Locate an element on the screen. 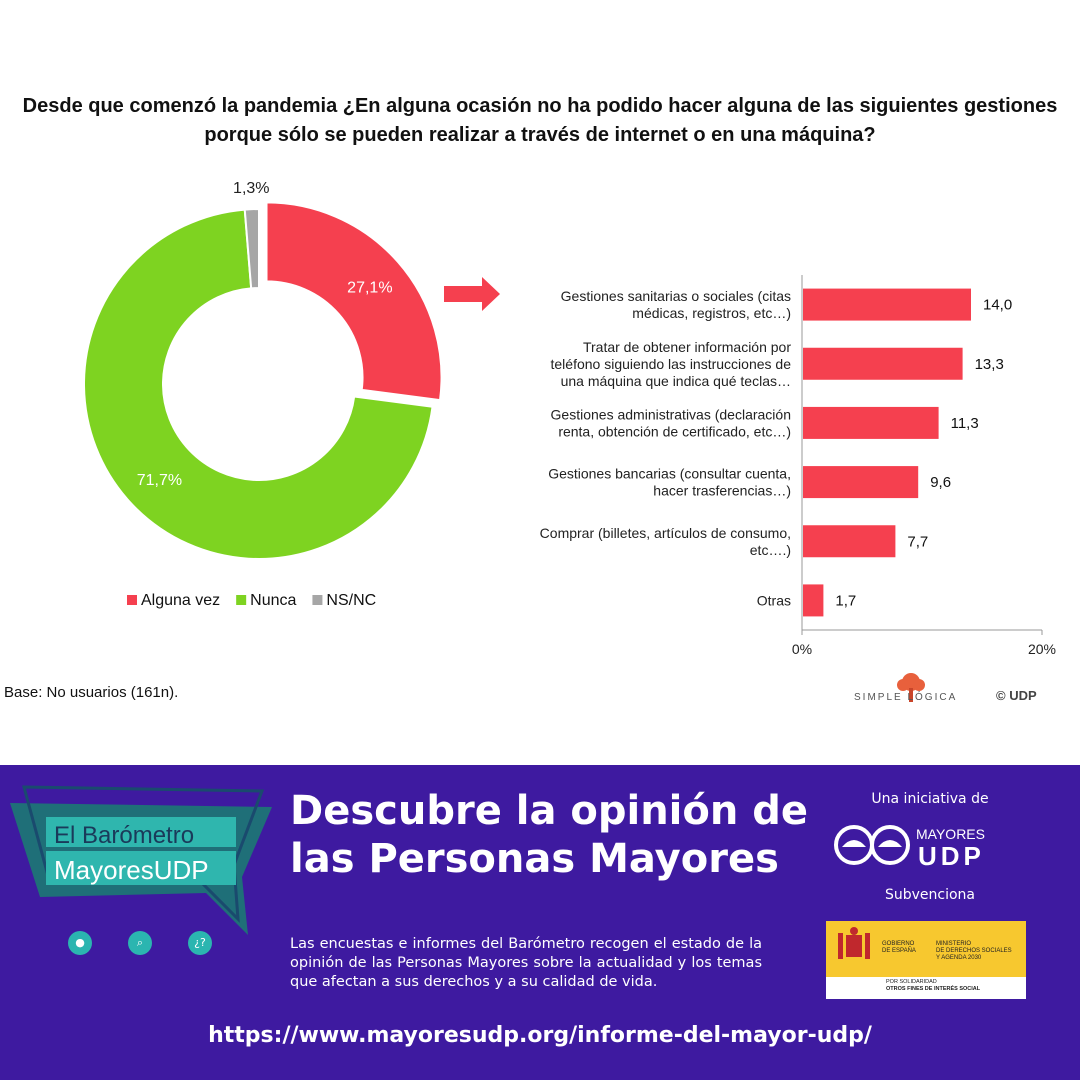  donut-legend: Alguna vez Nunca NS/NC is located at coordinates (251, 600).